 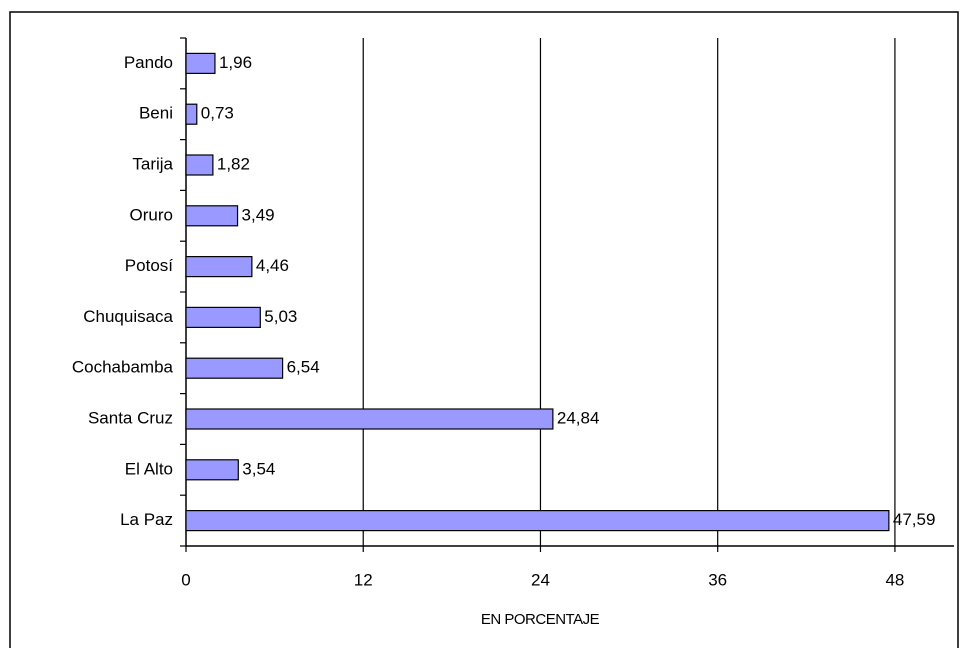 I want to click on value-label: 3,54, so click(x=258, y=468).